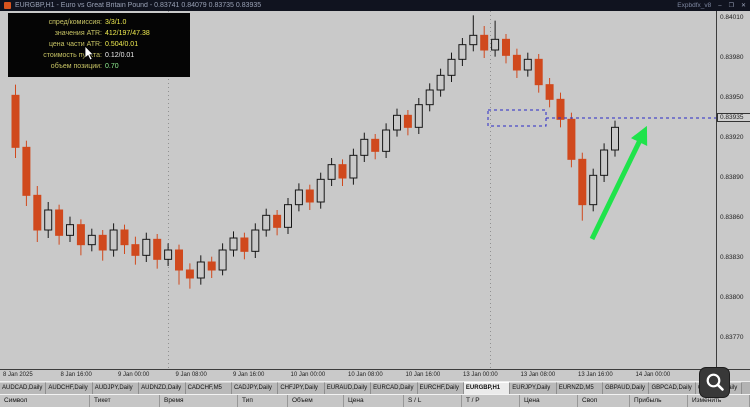  I want to click on info-line: стоимость пункта: 0.12/0.01, so click(98, 55).